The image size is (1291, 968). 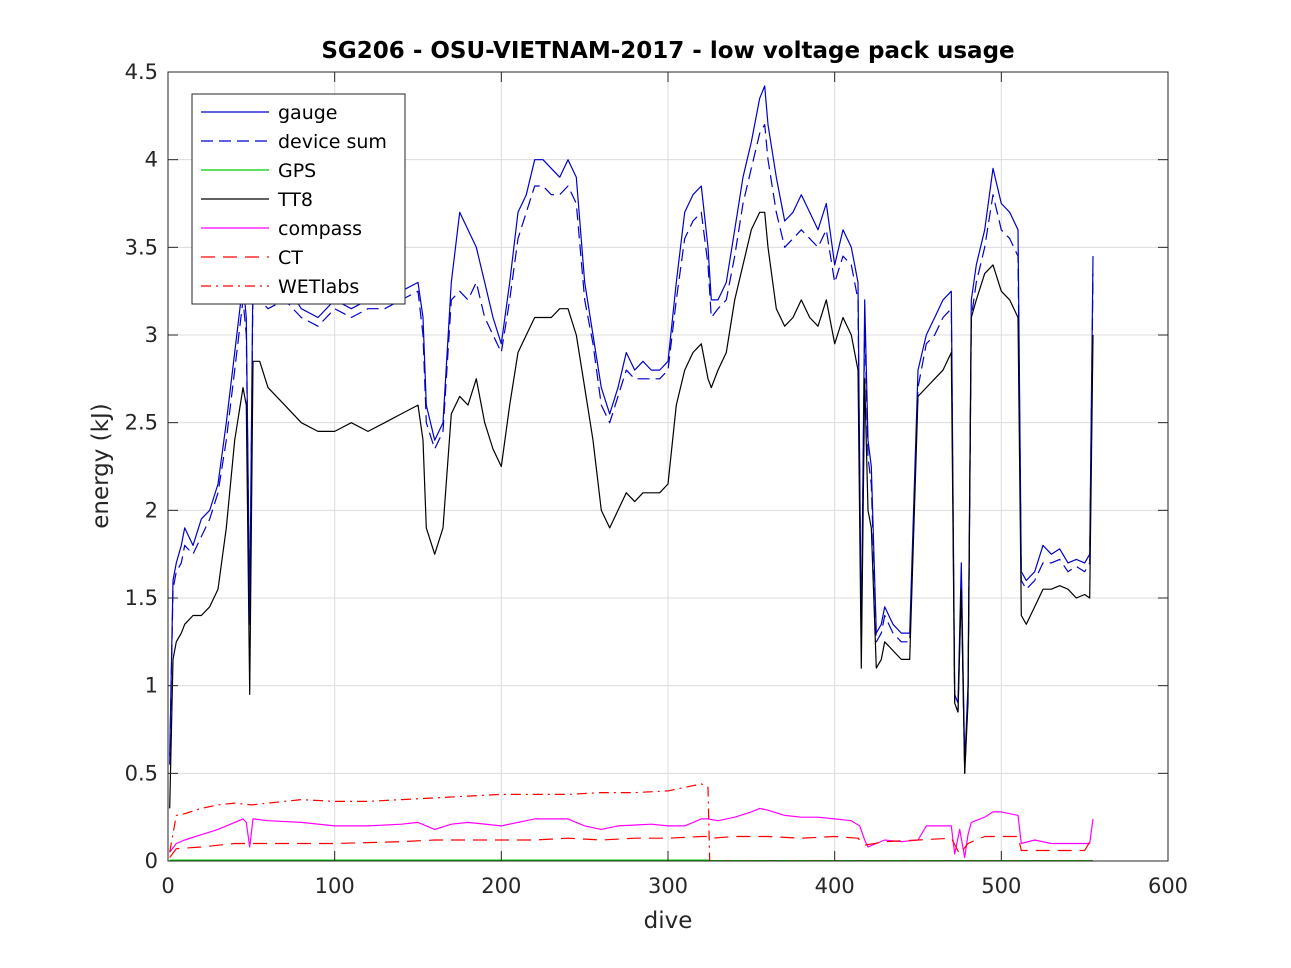 I want to click on x-tick-label: 500, so click(x=1001, y=886).